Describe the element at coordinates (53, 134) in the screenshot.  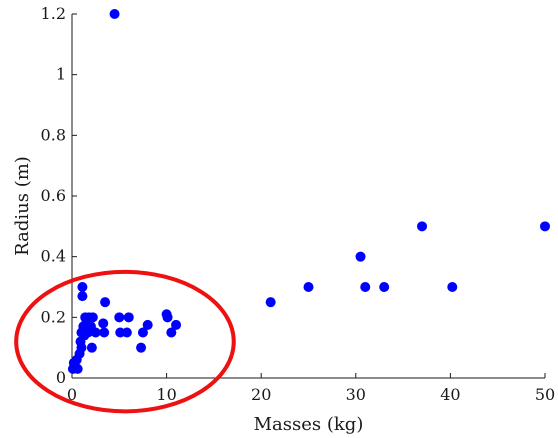
I see `y-tick-label: 0.8` at that location.